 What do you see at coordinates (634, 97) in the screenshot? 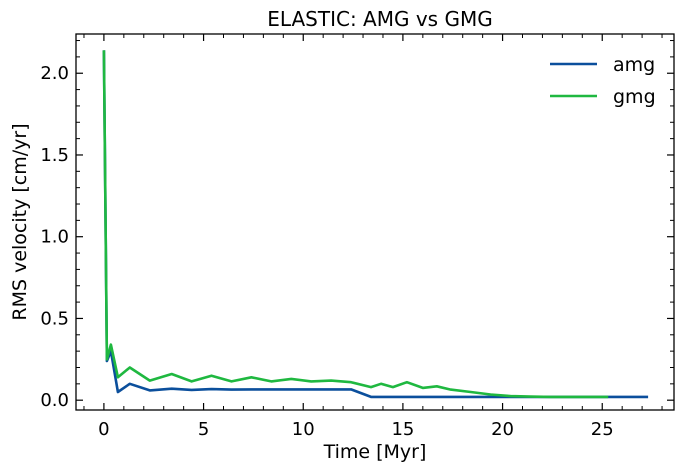
I see `legend-label-gmg: gmg` at bounding box center [634, 97].